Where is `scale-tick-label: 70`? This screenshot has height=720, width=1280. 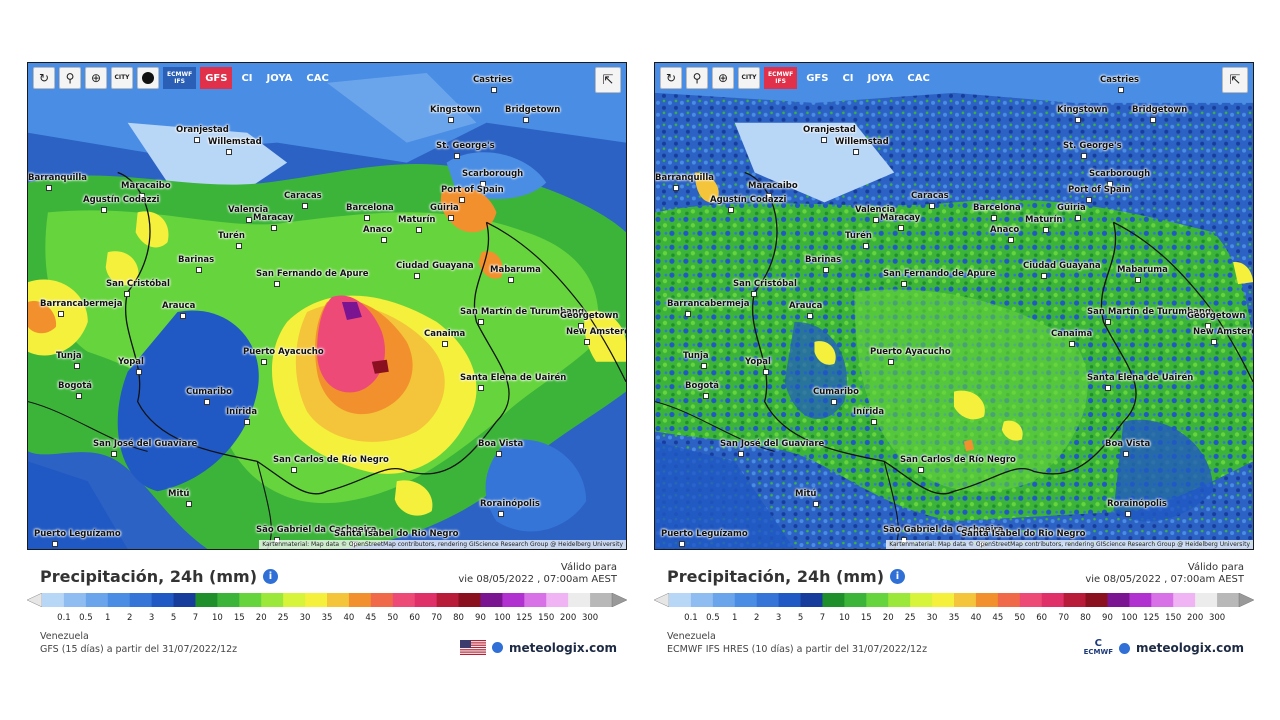
scale-tick-label: 70 is located at coordinates (437, 618).